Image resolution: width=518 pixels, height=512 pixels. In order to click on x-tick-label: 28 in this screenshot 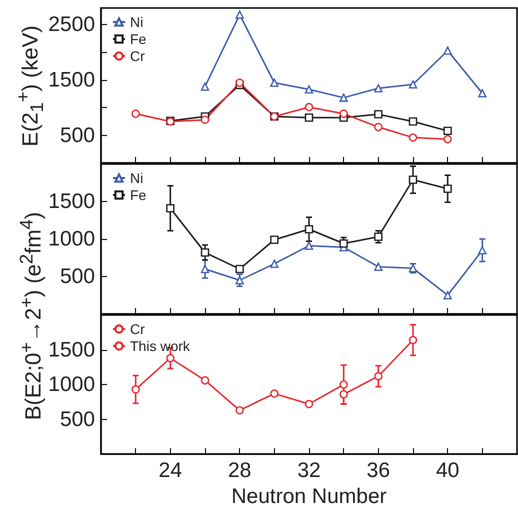, I will do `click(240, 470)`.